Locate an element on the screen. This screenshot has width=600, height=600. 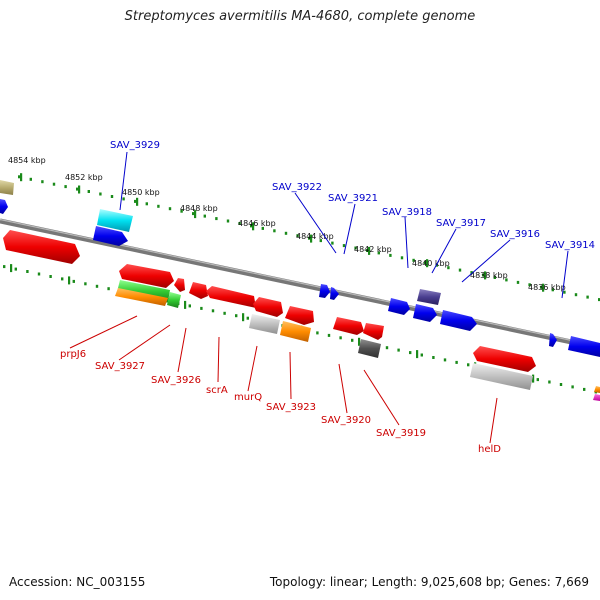
gene-dark-gray is located at coordinates (369, 348).